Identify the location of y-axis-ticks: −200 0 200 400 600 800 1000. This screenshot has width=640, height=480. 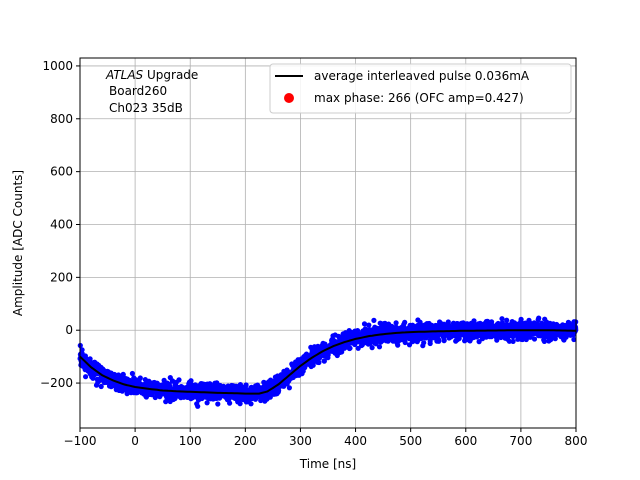
(60, 224).